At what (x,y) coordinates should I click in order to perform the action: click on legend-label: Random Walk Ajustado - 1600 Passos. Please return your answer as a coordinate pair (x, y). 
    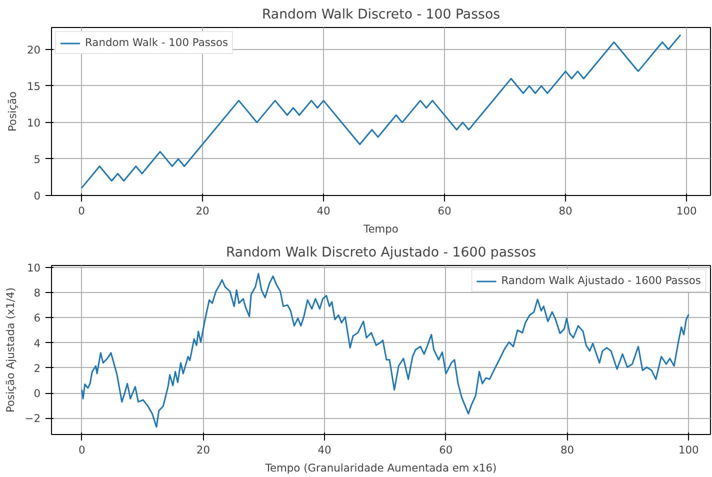
    Looking at the image, I should click on (601, 280).